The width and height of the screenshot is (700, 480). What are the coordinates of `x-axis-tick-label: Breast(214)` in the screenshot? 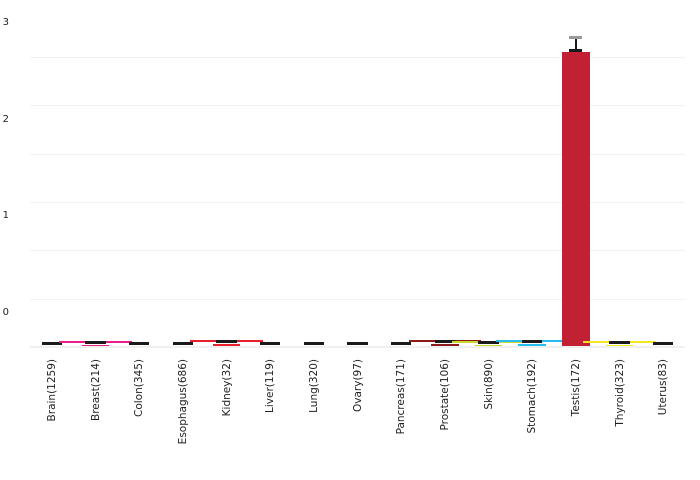 It's located at (95, 390).